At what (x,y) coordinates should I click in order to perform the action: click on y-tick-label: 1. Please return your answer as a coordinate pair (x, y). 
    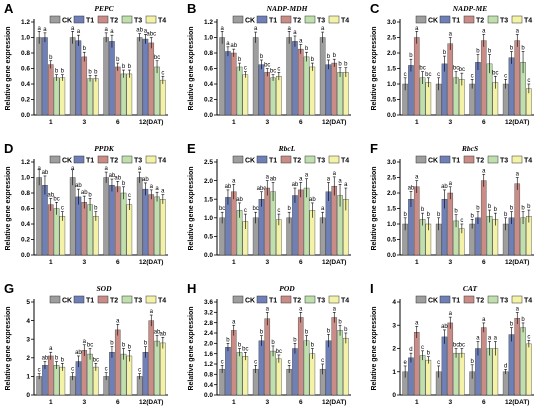
    Looking at the image, I should click on (394, 372).